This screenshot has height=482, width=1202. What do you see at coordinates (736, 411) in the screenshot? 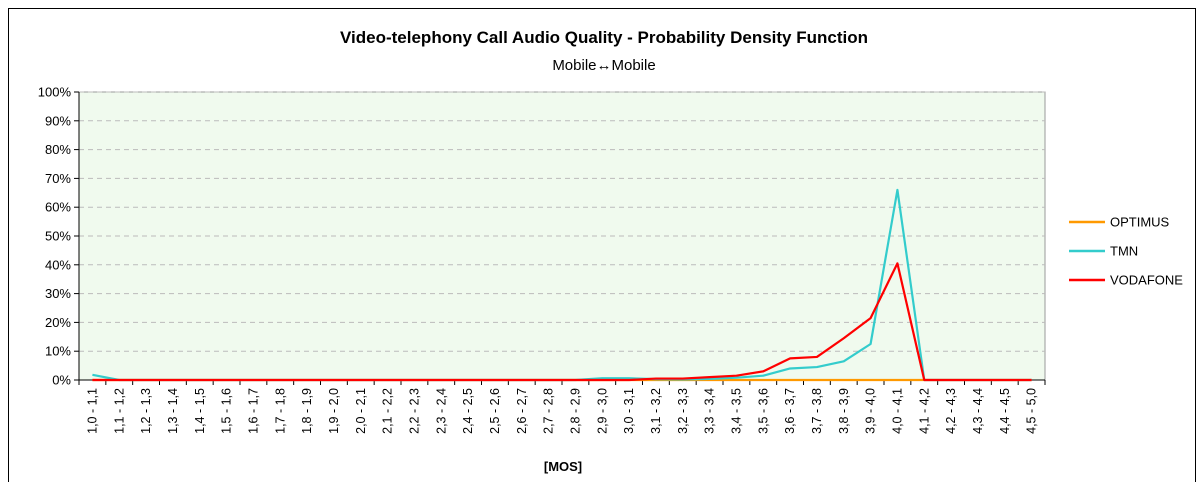
I see `x-tick-label: 3,4 - 3,5` at bounding box center [736, 411].